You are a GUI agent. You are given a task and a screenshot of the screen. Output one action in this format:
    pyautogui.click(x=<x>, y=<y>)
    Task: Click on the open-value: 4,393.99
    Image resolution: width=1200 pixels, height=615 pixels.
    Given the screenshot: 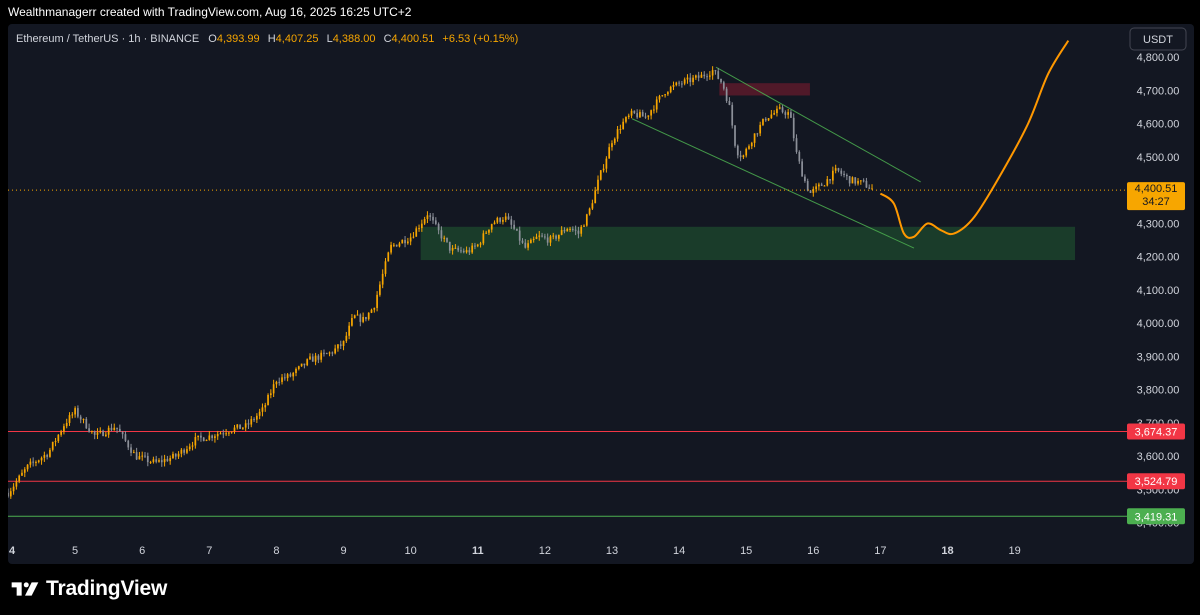 What is the action you would take?
    pyautogui.click(x=238, y=39)
    